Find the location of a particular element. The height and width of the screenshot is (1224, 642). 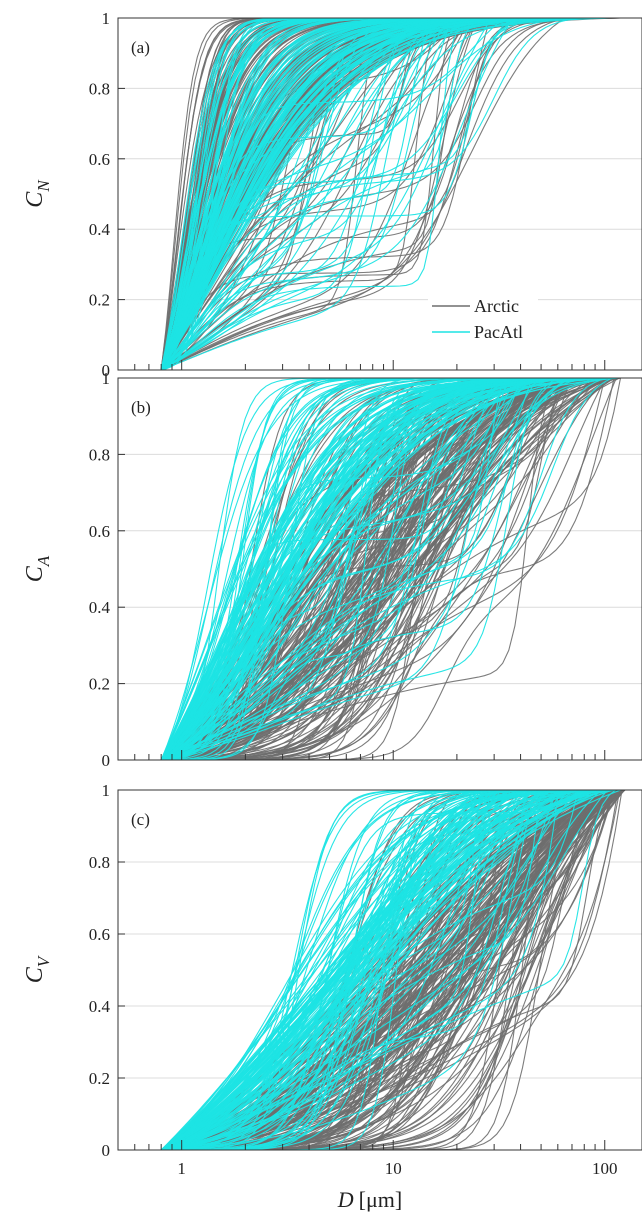

panel-c-label: (c) is located at coordinates (140, 819).